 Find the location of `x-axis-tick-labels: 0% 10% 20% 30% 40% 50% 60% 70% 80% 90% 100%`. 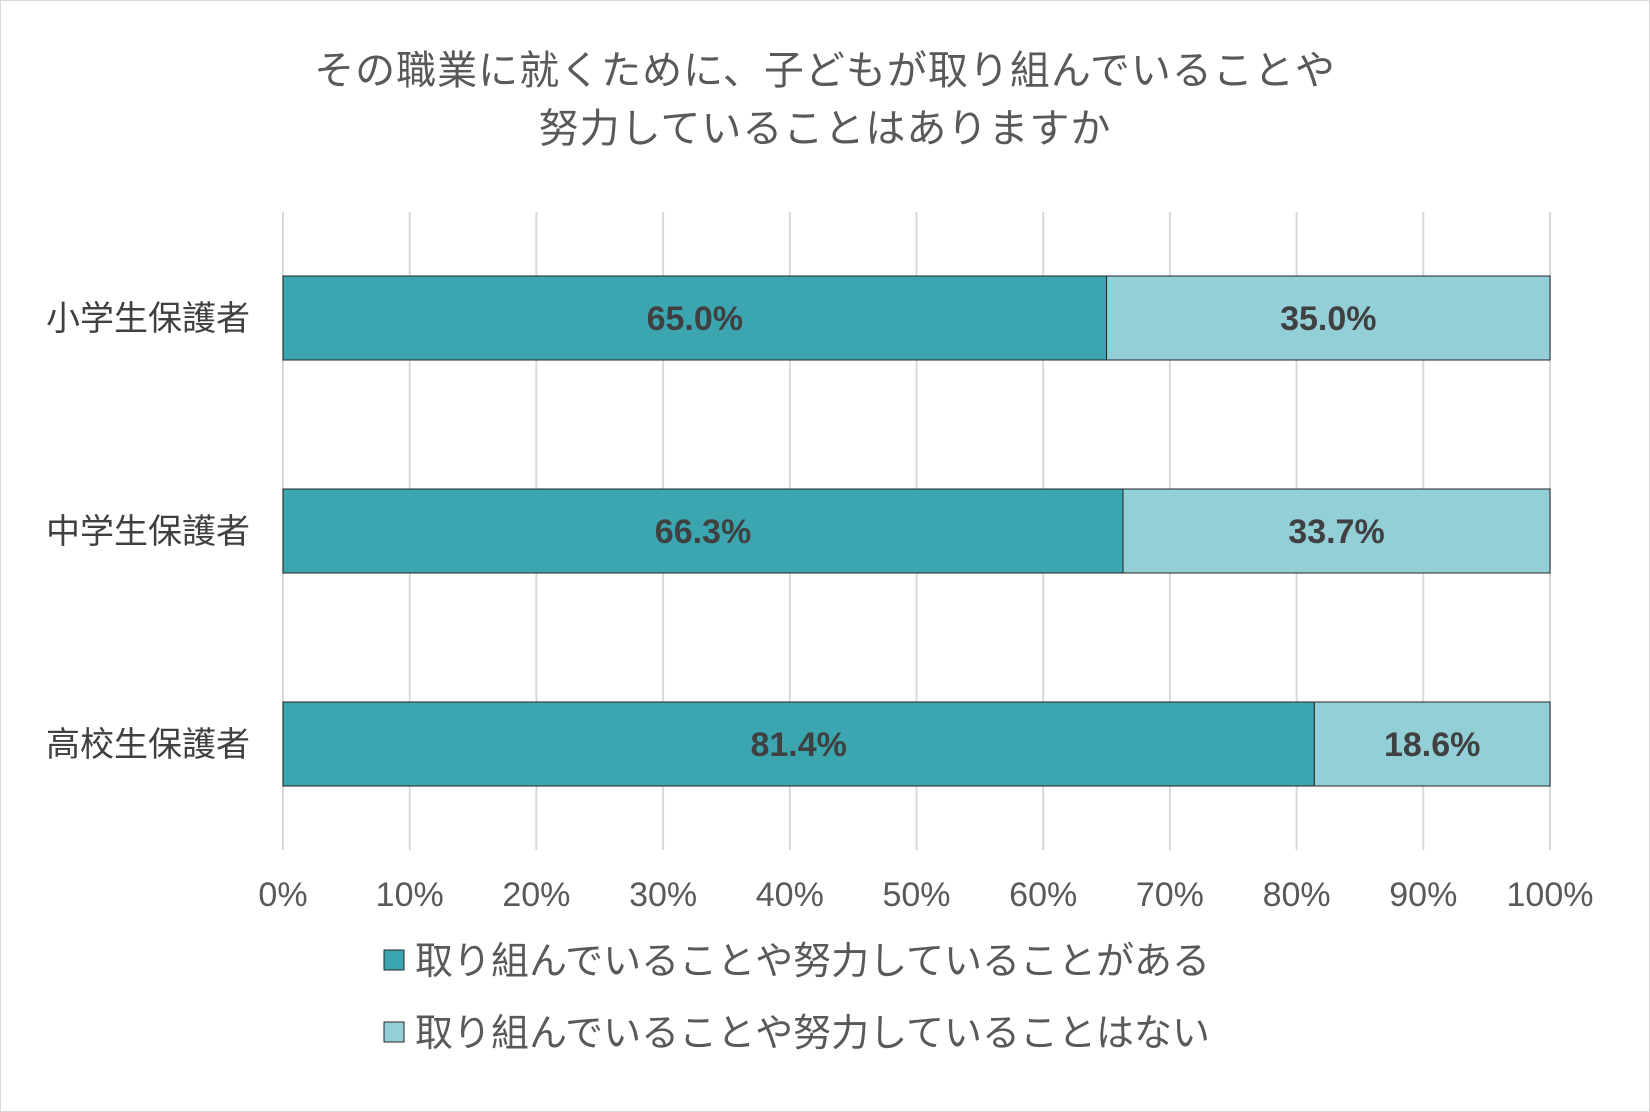

x-axis-tick-labels: 0% 10% 20% 30% 40% 50% 60% 70% 80% 90% 100% is located at coordinates (925, 895).